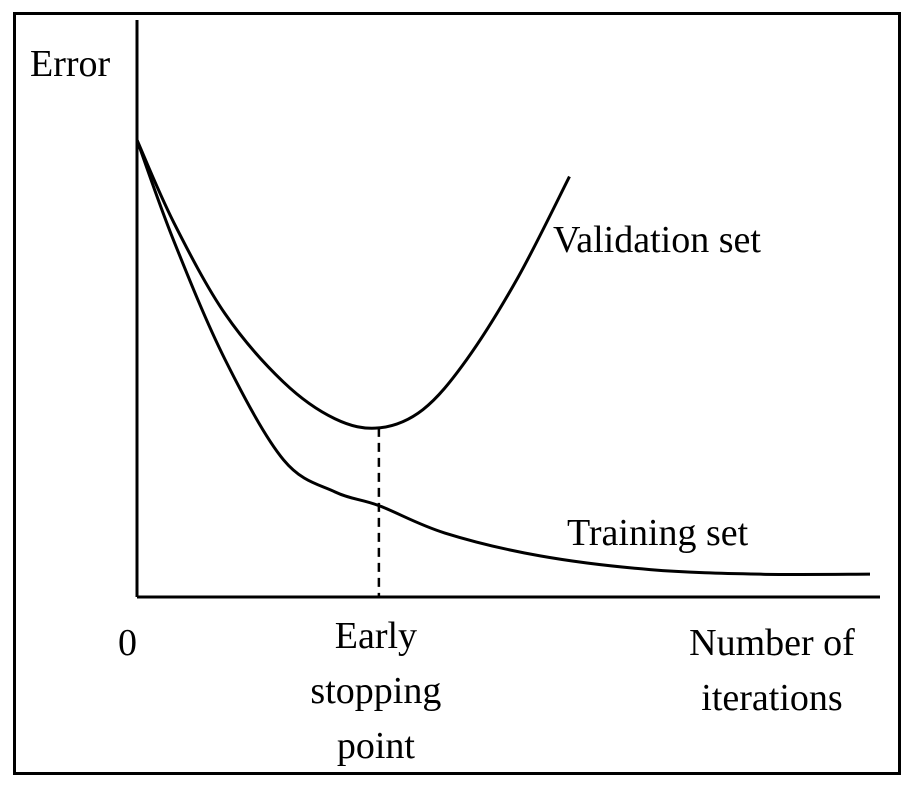 The height and width of the screenshot is (793, 916). What do you see at coordinates (376, 746) in the screenshot?
I see `early-stopping-label-line-3: point` at bounding box center [376, 746].